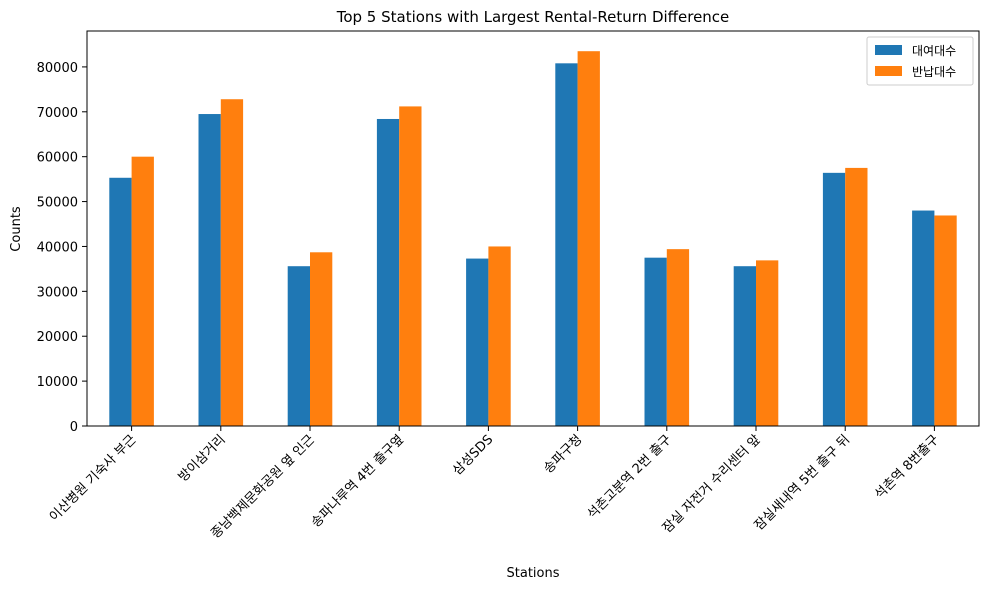 This screenshot has width=989, height=594. I want to click on y-tick-label: 30000, so click(57, 292).